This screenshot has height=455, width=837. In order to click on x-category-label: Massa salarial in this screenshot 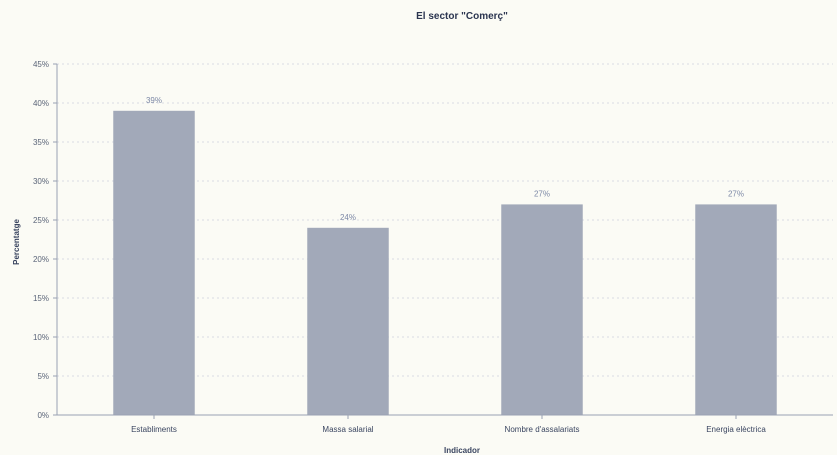, I will do `click(347, 429)`.